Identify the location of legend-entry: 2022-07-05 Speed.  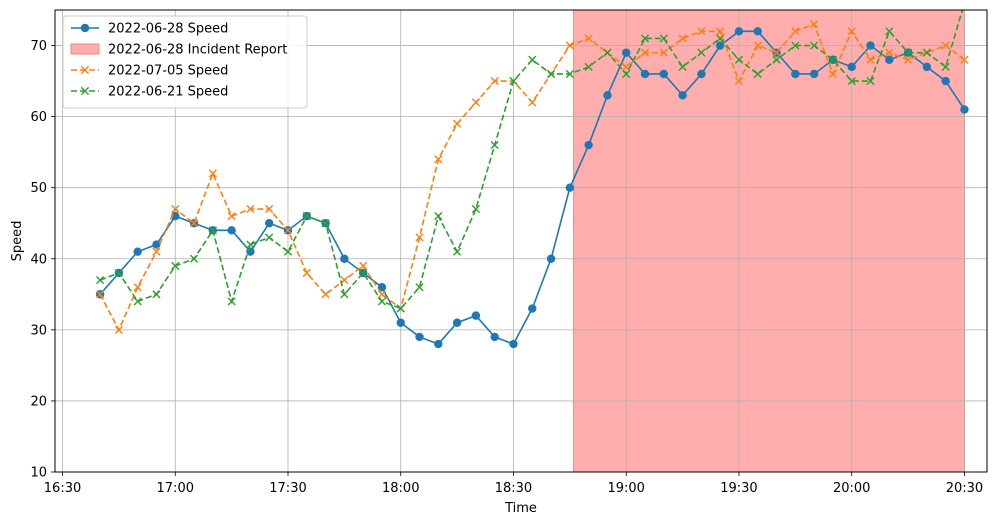
(149, 71).